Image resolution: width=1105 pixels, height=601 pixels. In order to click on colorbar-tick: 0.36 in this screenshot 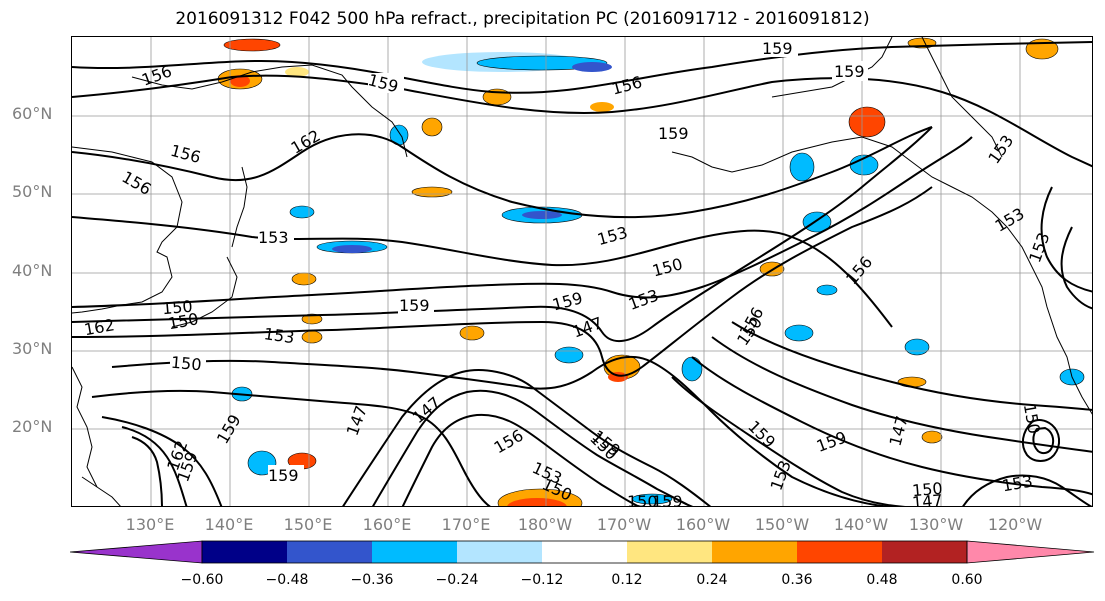, I will do `click(797, 580)`.